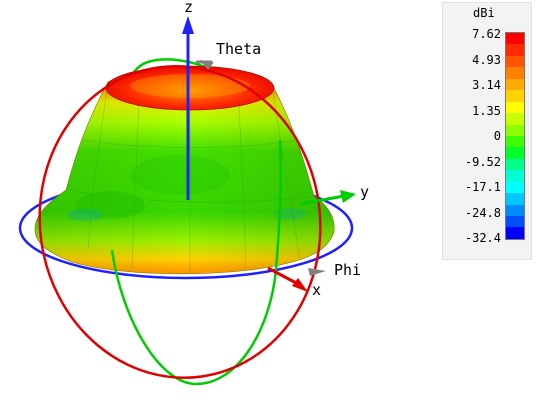 This screenshot has height=401, width=537. What do you see at coordinates (316, 290) in the screenshot?
I see `x-axis-label: x` at bounding box center [316, 290].